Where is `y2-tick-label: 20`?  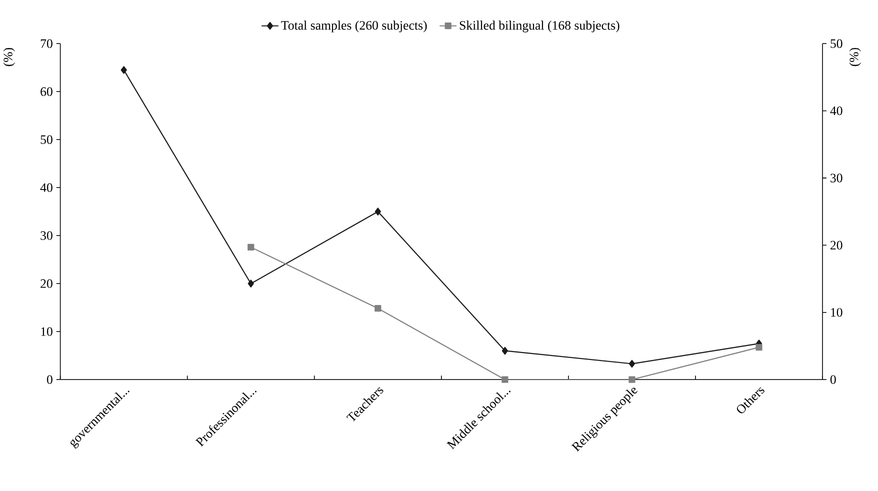 y2-tick-label: 20 is located at coordinates (836, 245).